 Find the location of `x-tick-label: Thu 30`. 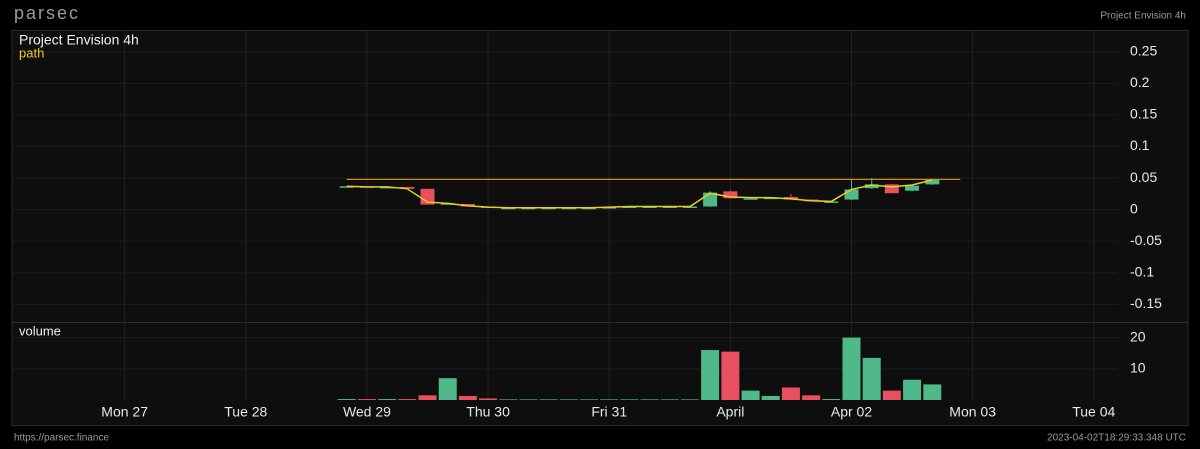

x-tick-label: Thu 30 is located at coordinates (488, 412).